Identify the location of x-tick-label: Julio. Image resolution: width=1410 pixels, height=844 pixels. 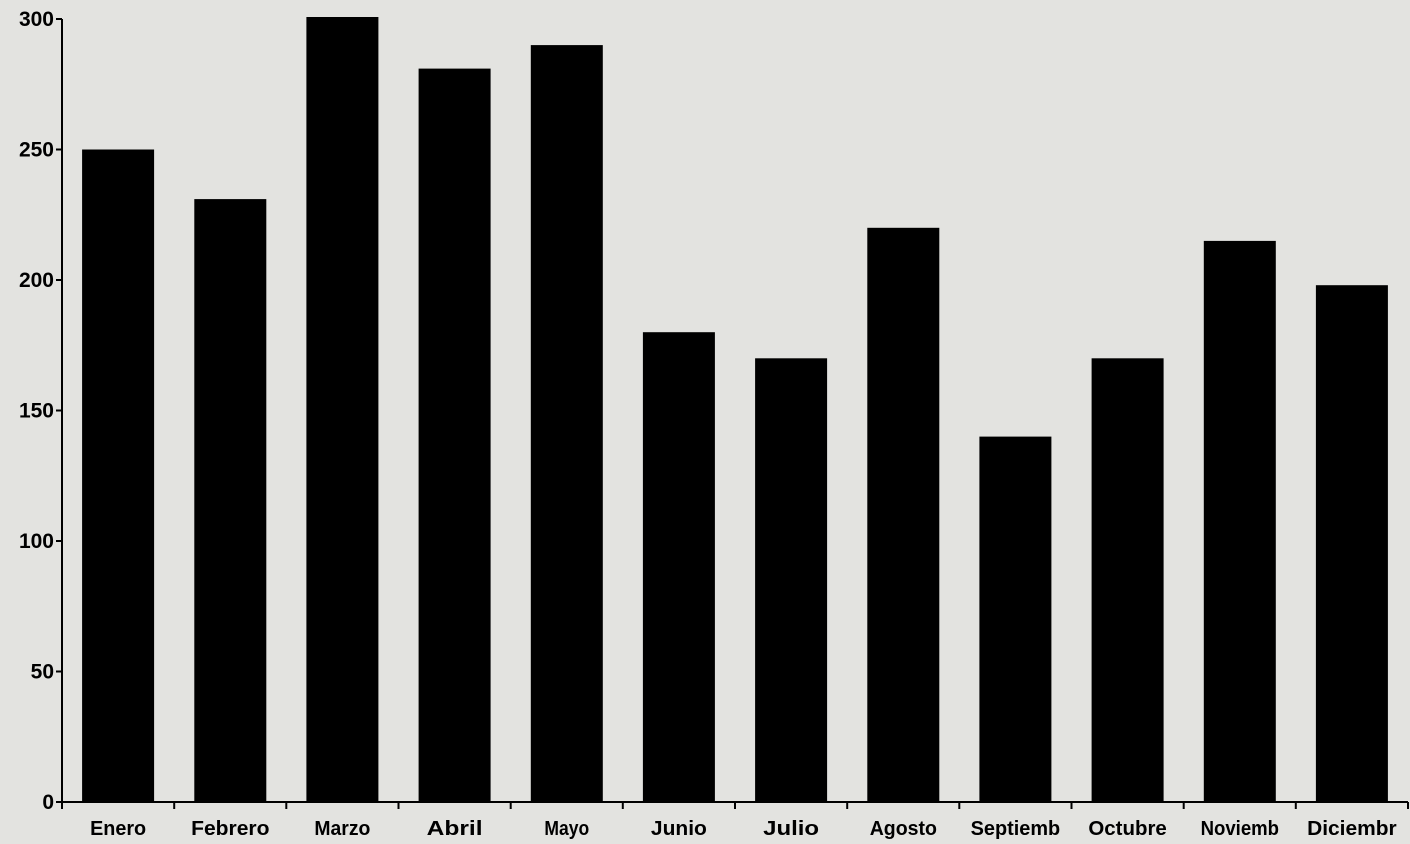
(791, 829).